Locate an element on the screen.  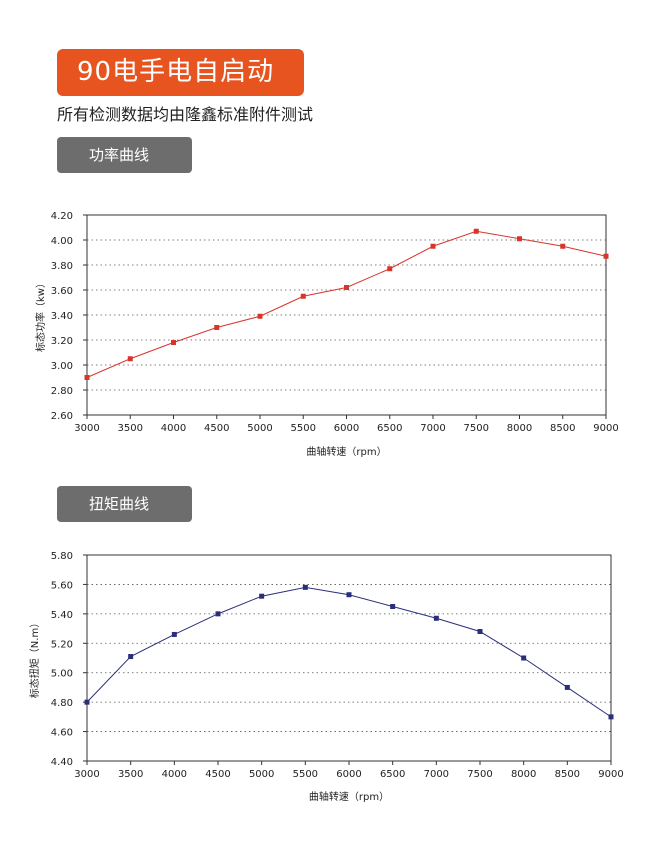
power-x-tick-label: 9000 is located at coordinates (605, 428).